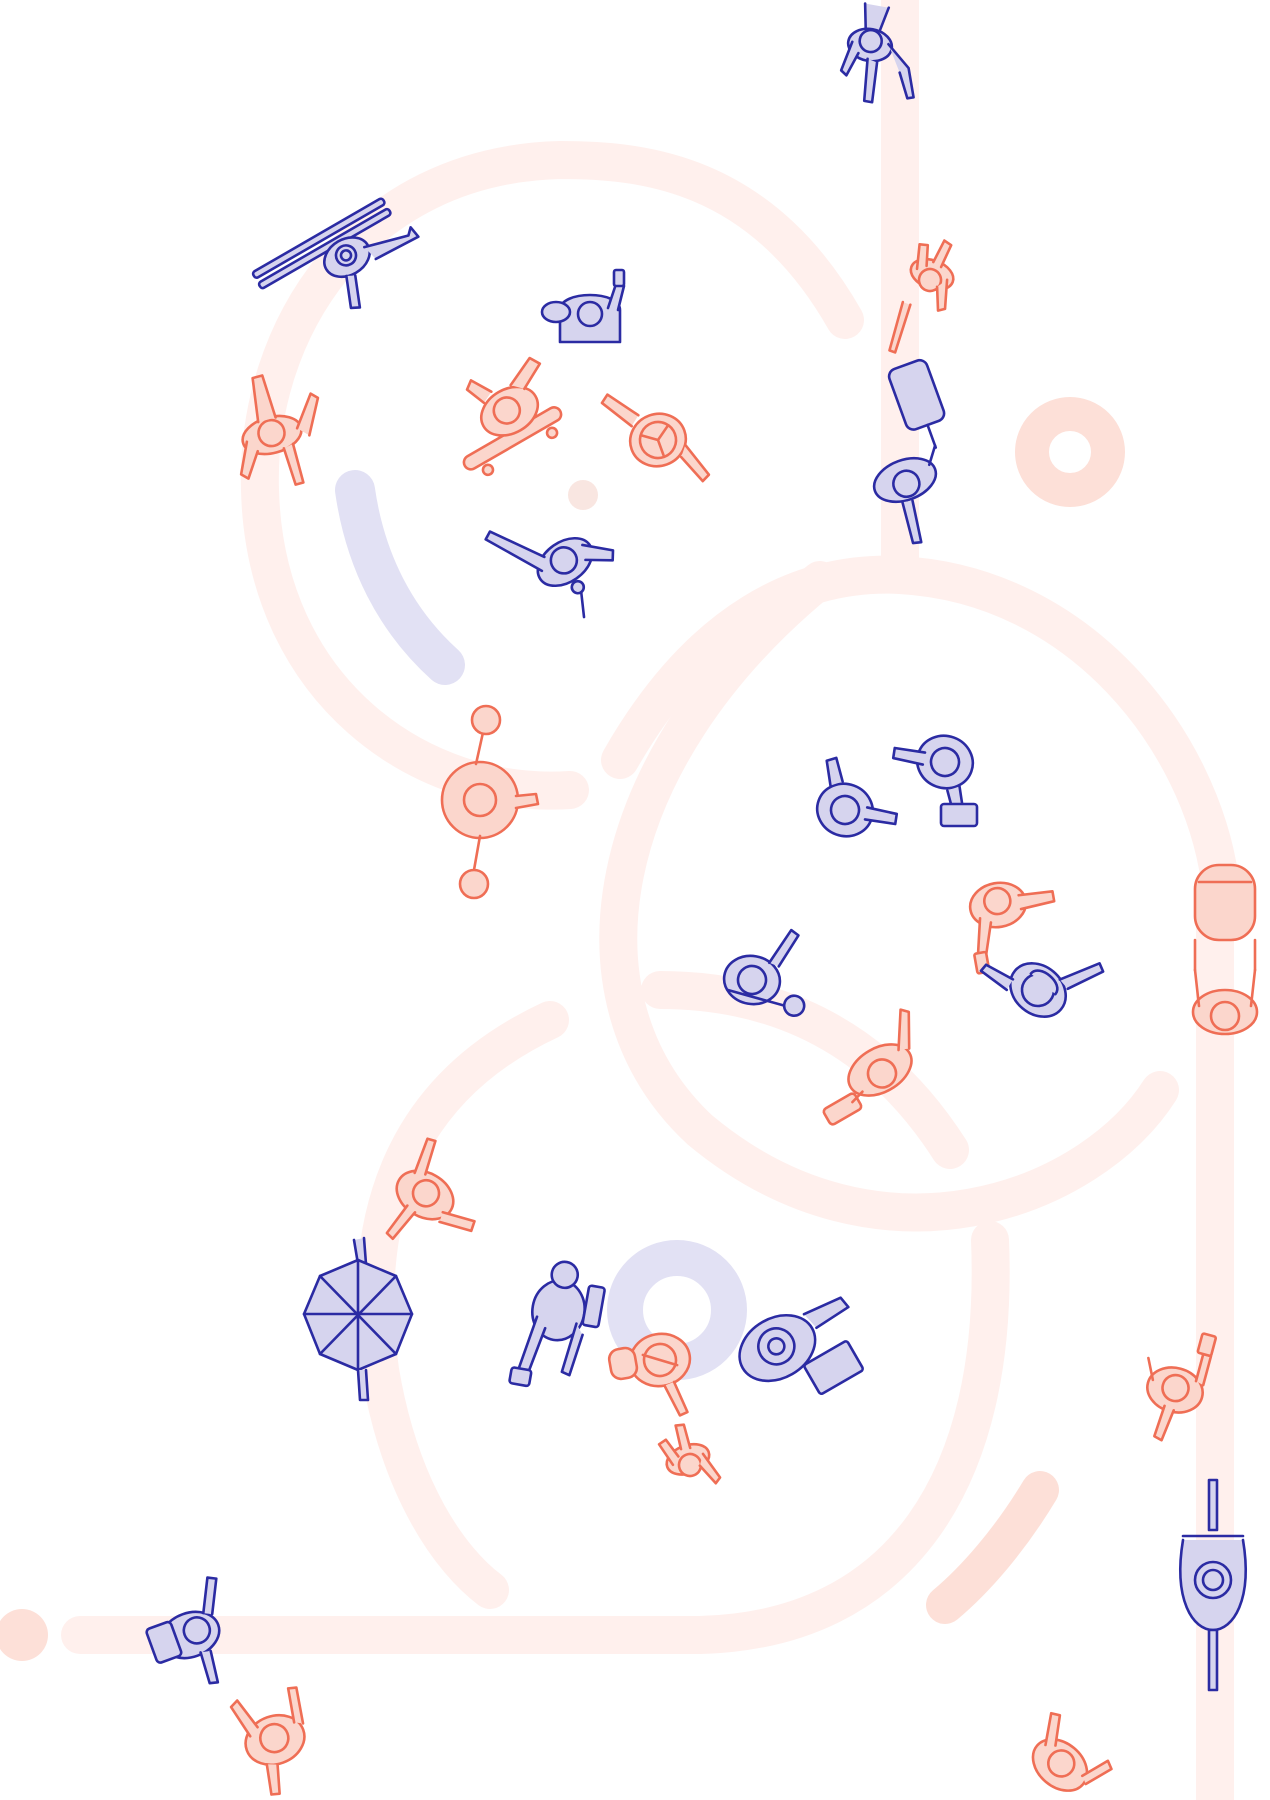  What do you see at coordinates (335, 253) in the screenshot?
I see `walker-skis-icon` at bounding box center [335, 253].